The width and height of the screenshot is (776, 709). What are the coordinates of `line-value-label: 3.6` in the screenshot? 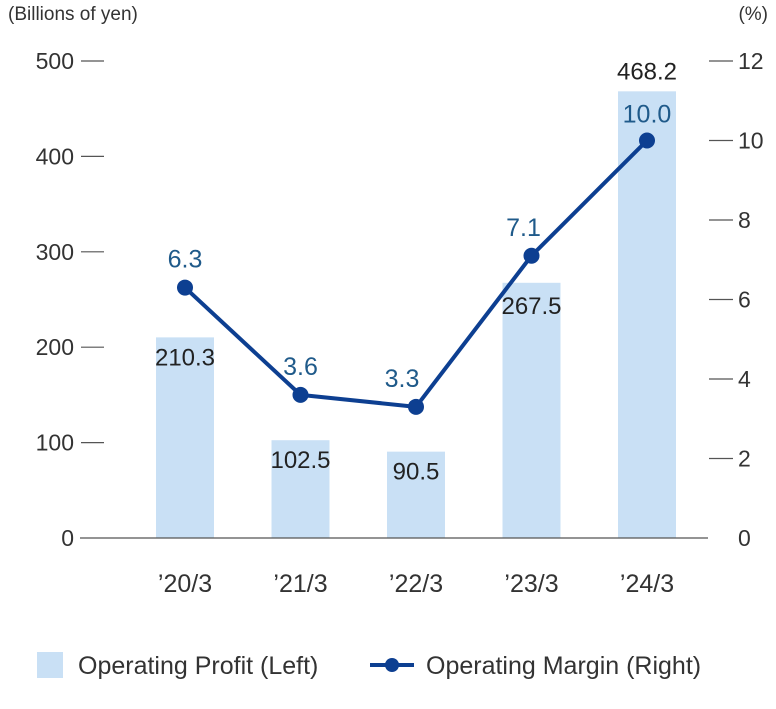 It's located at (300, 367).